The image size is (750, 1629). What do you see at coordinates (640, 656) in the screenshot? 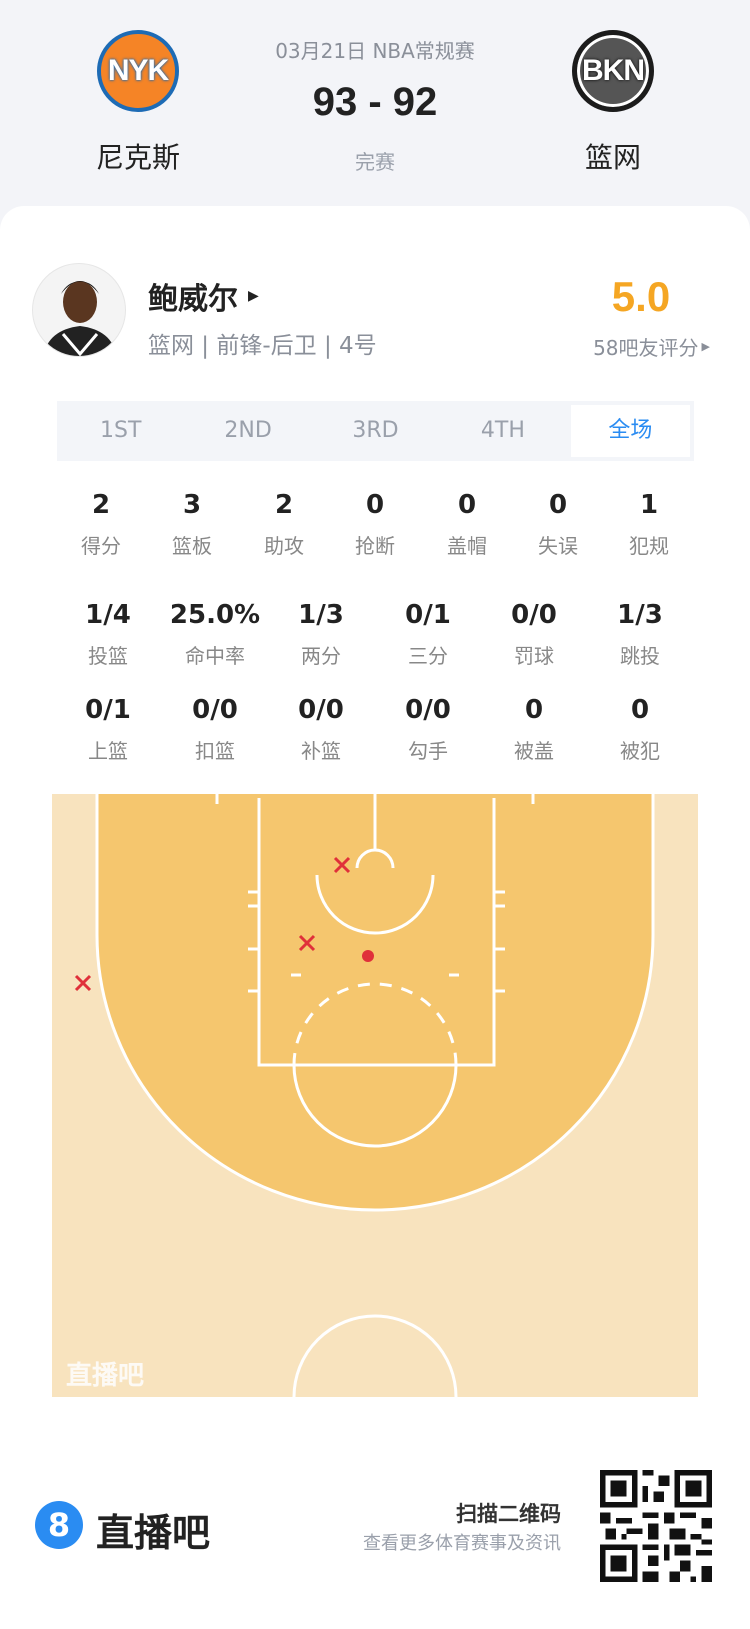
I see `stat-label: 跳投` at bounding box center [640, 656].